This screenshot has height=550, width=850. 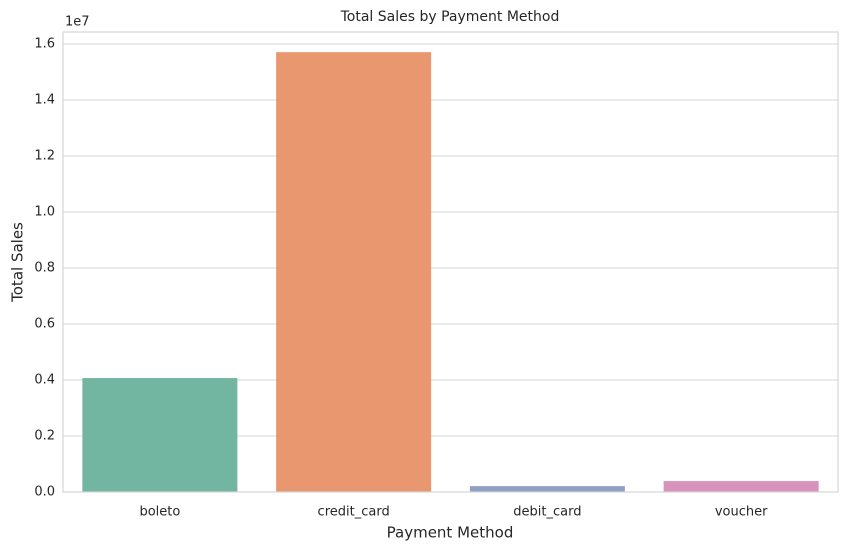 What do you see at coordinates (44, 380) in the screenshot?
I see `y-tick-label: 0.4` at bounding box center [44, 380].